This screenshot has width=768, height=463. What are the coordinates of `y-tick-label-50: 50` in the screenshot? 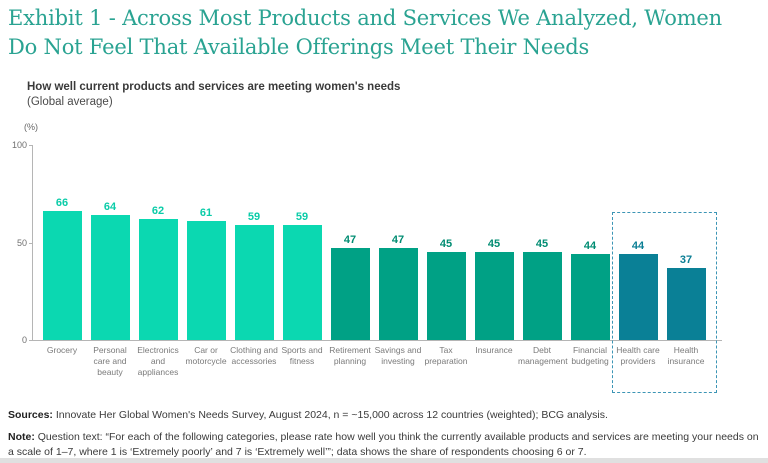 It's located at (21, 242).